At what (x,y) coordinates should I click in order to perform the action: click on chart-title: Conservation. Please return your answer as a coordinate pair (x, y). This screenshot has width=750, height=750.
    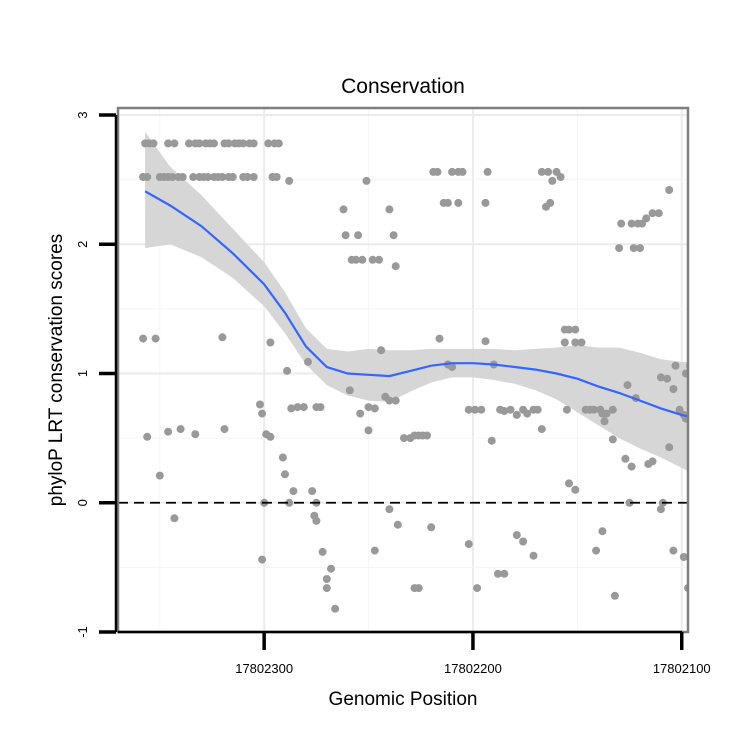
    Looking at the image, I should click on (403, 86).